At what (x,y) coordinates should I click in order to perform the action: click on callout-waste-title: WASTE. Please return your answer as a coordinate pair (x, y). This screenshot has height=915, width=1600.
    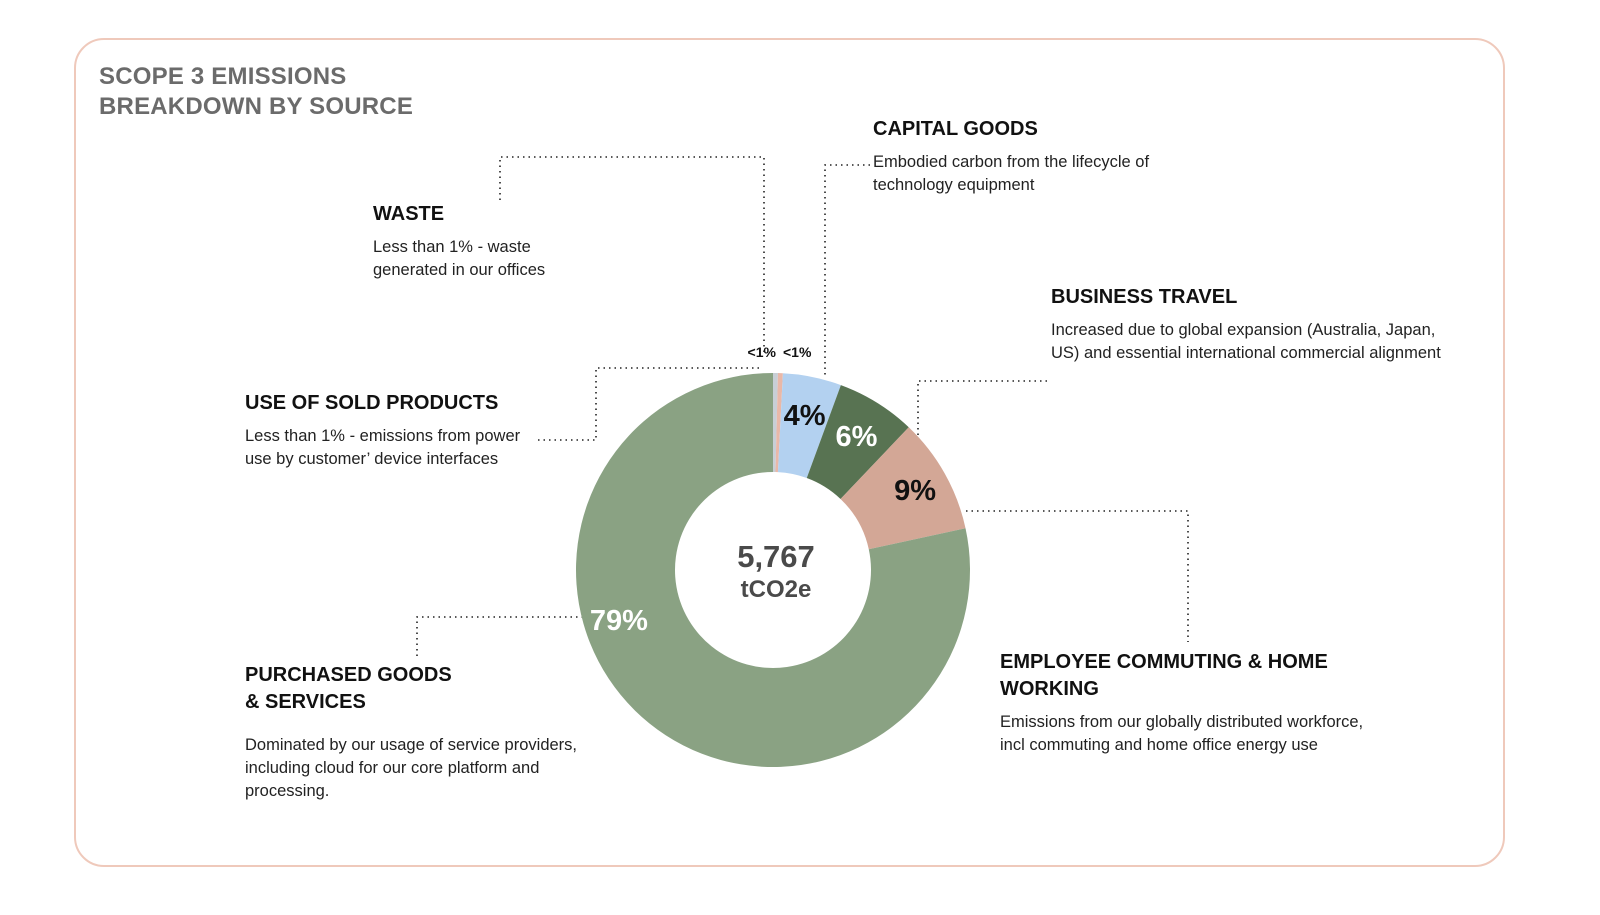
    Looking at the image, I should click on (409, 214).